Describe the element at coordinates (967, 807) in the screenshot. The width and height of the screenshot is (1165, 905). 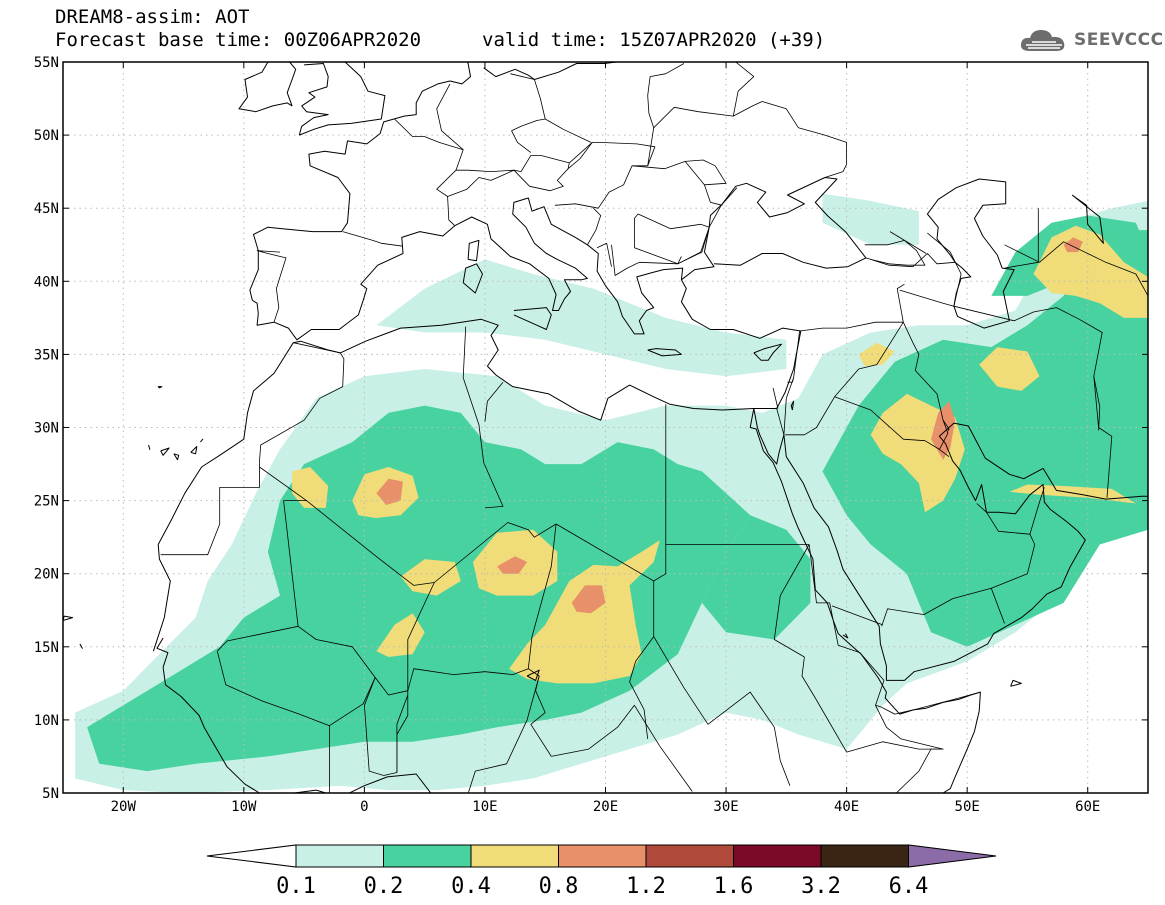
I see `lon-label: 50E` at that location.